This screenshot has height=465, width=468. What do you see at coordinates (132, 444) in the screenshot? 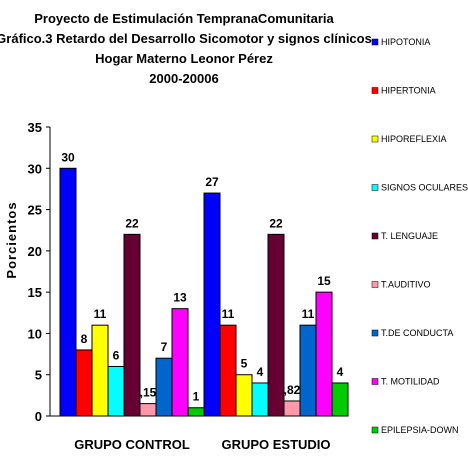
I see `category-label-0: GRUPO CONTROL` at bounding box center [132, 444].